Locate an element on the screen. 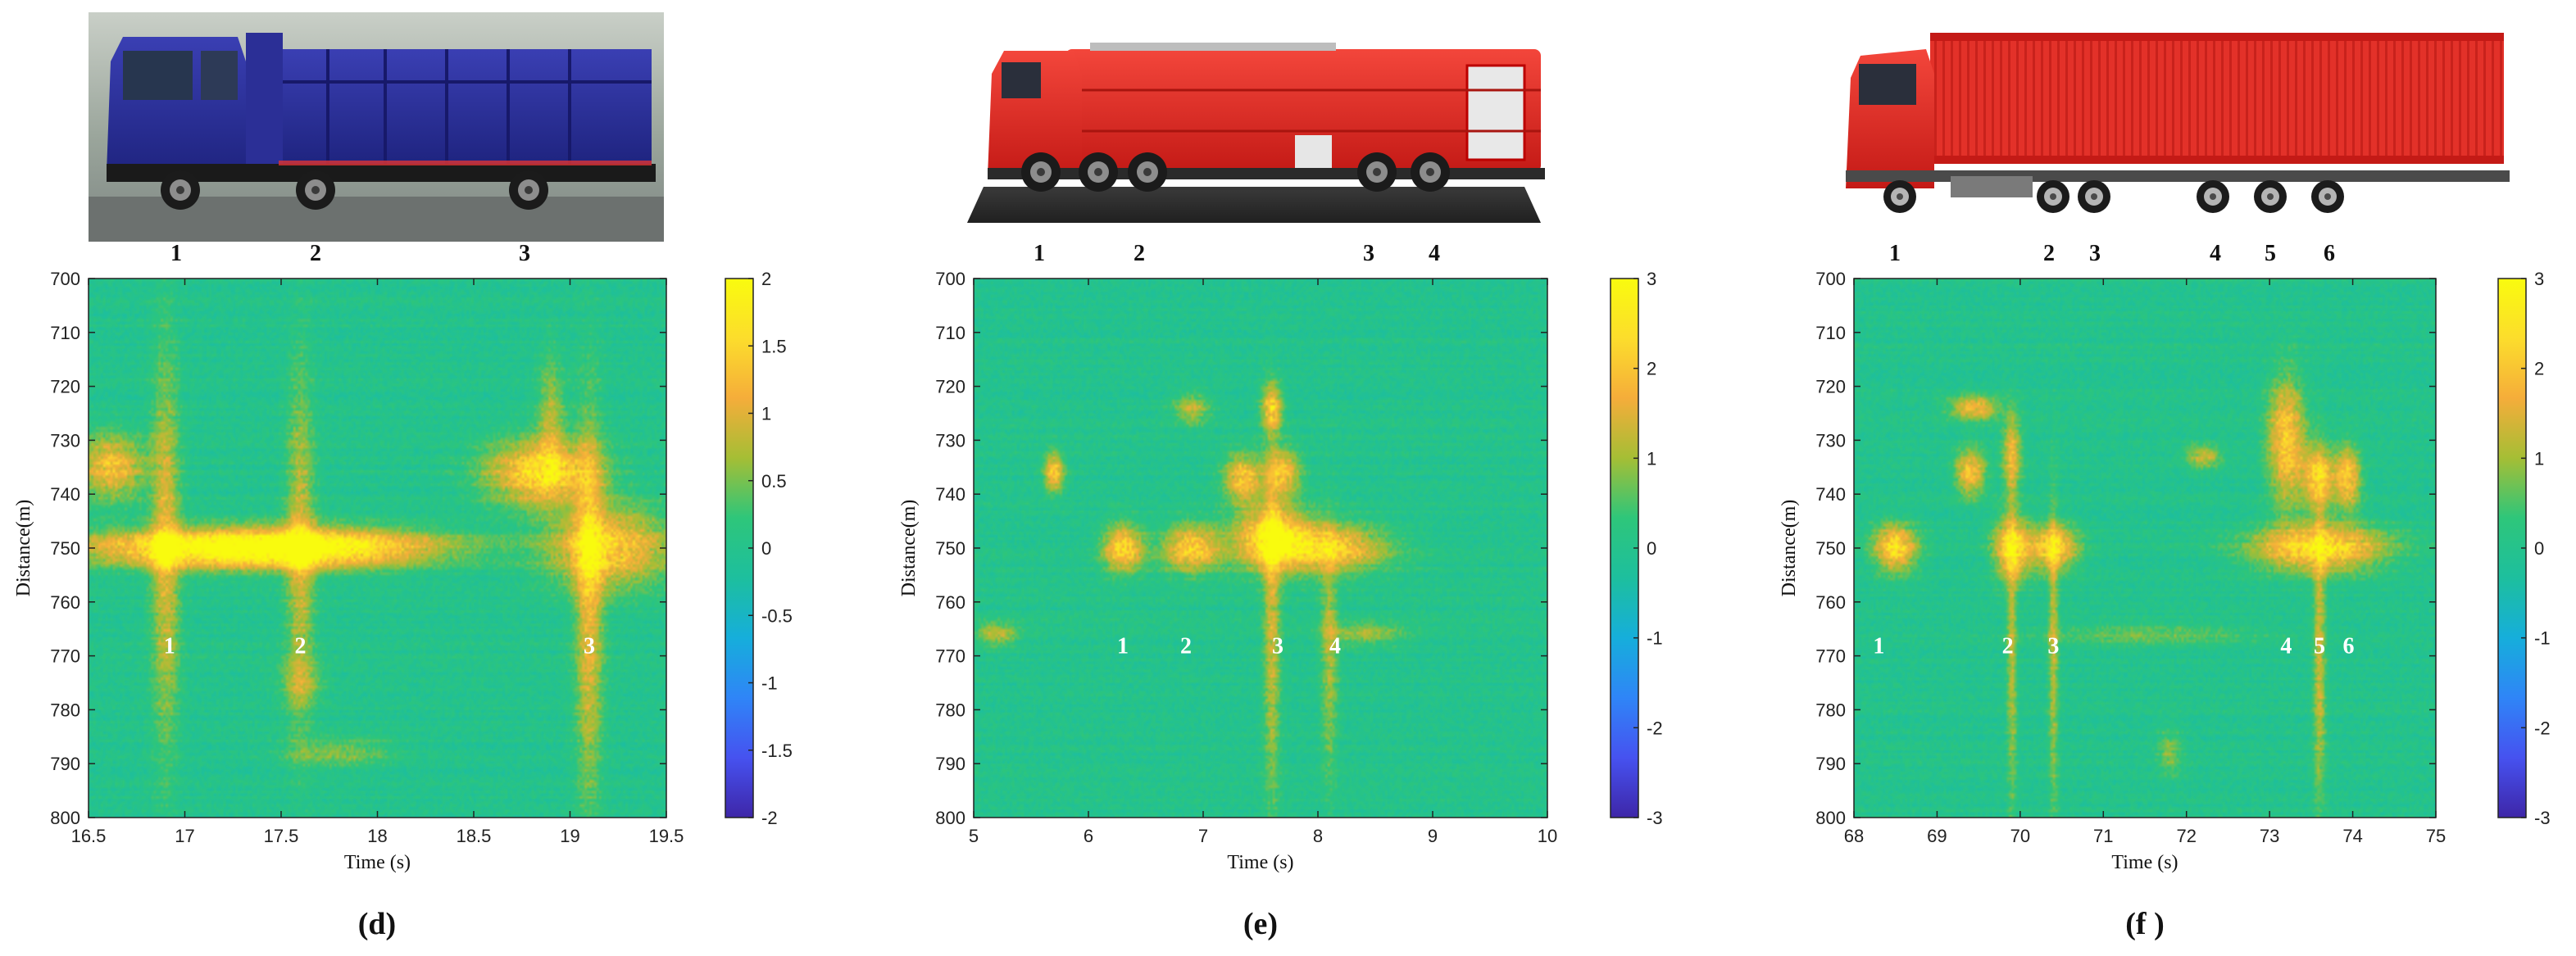 This screenshot has height=956, width=2576. x-tick-label: 5 is located at coordinates (974, 836).